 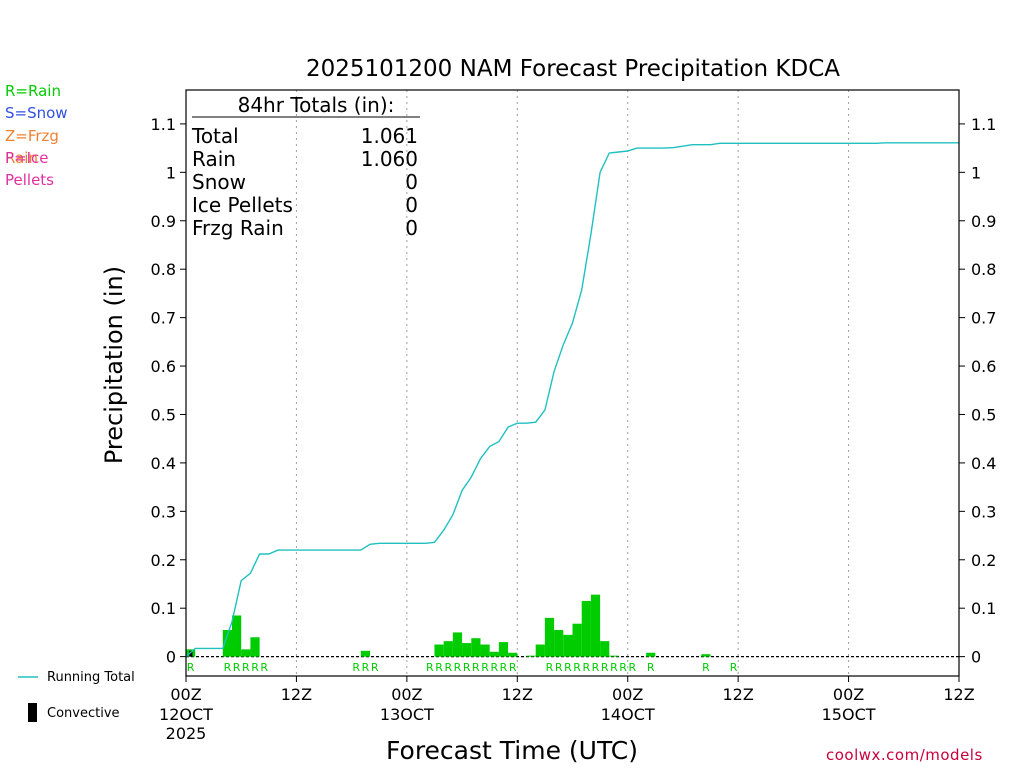 What do you see at coordinates (32, 147) in the screenshot?
I see `legend-frzg-rain: Z=Frzg Rain` at bounding box center [32, 147].